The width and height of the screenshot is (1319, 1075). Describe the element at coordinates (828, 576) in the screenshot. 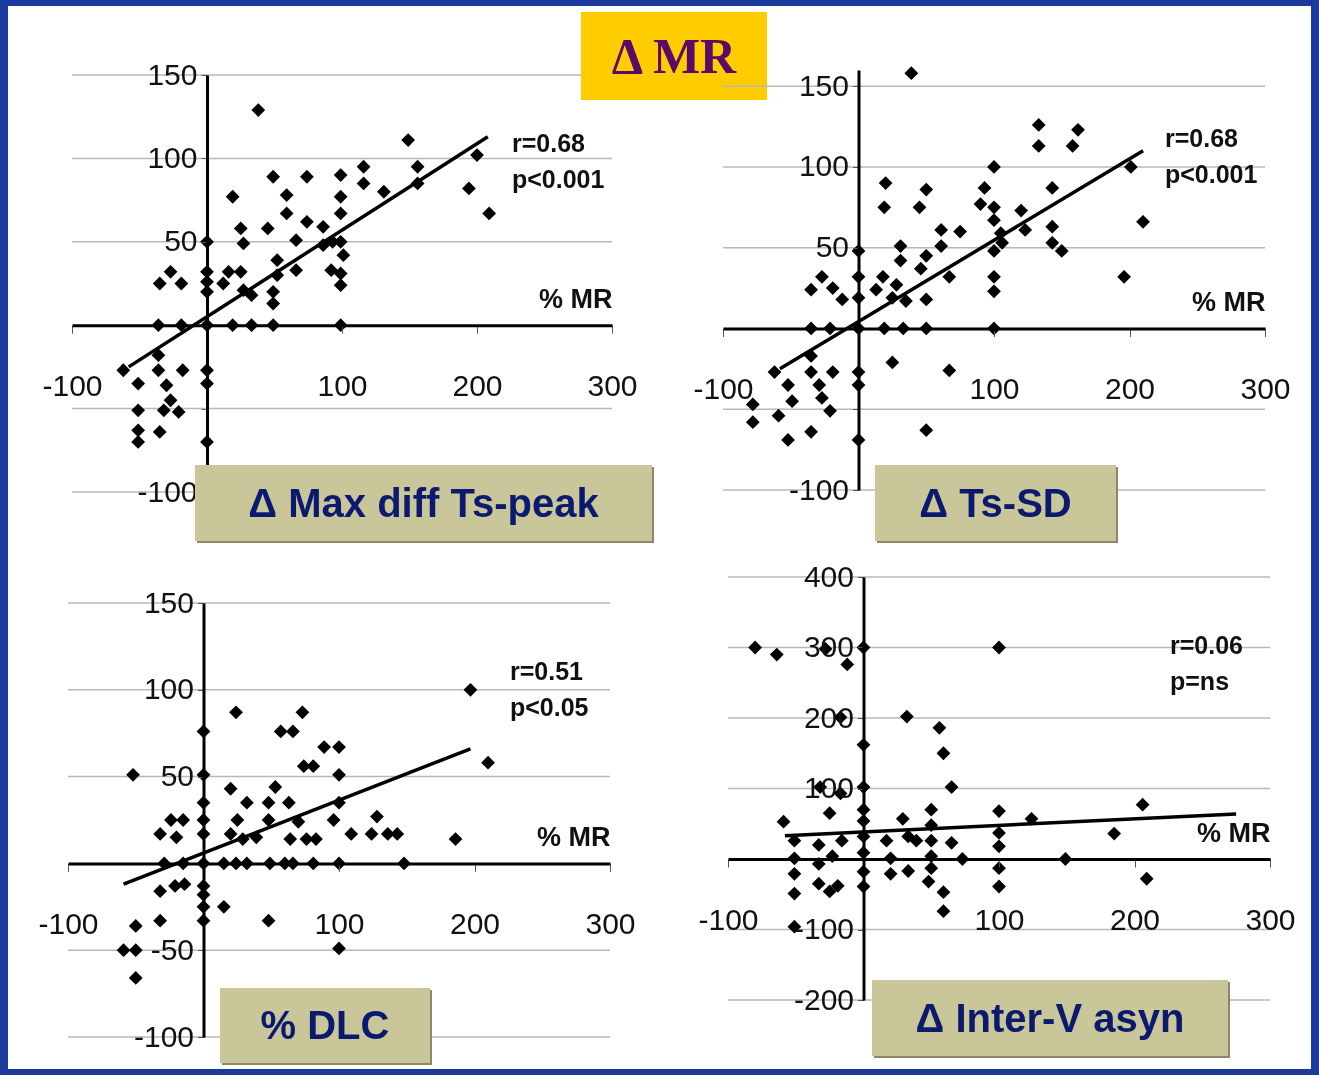

I see `y-tick-label: 400` at that location.